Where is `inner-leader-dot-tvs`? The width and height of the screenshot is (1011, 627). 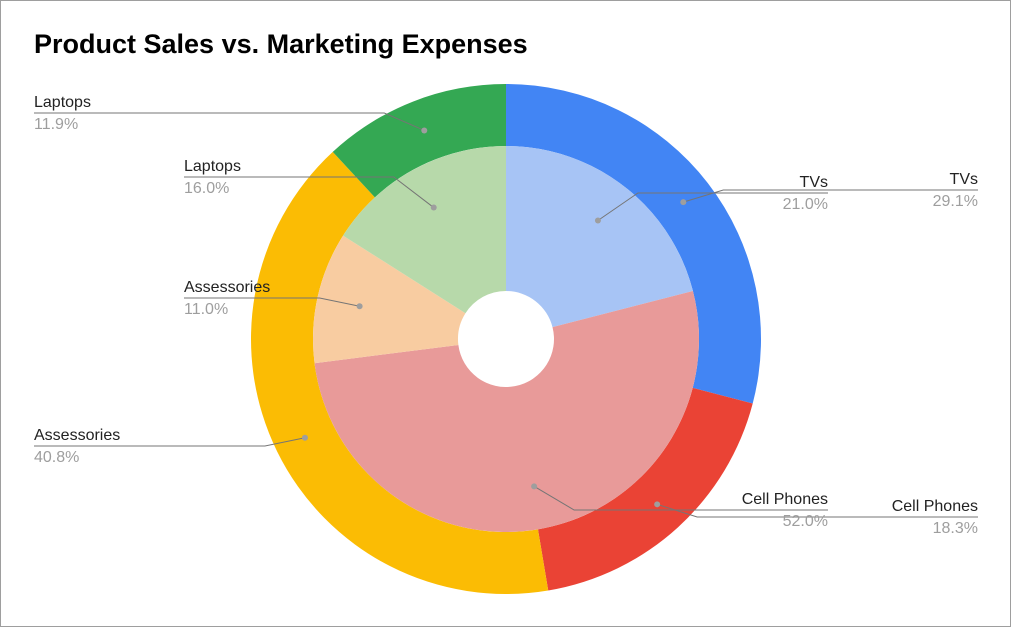 inner-leader-dot-tvs is located at coordinates (597, 220).